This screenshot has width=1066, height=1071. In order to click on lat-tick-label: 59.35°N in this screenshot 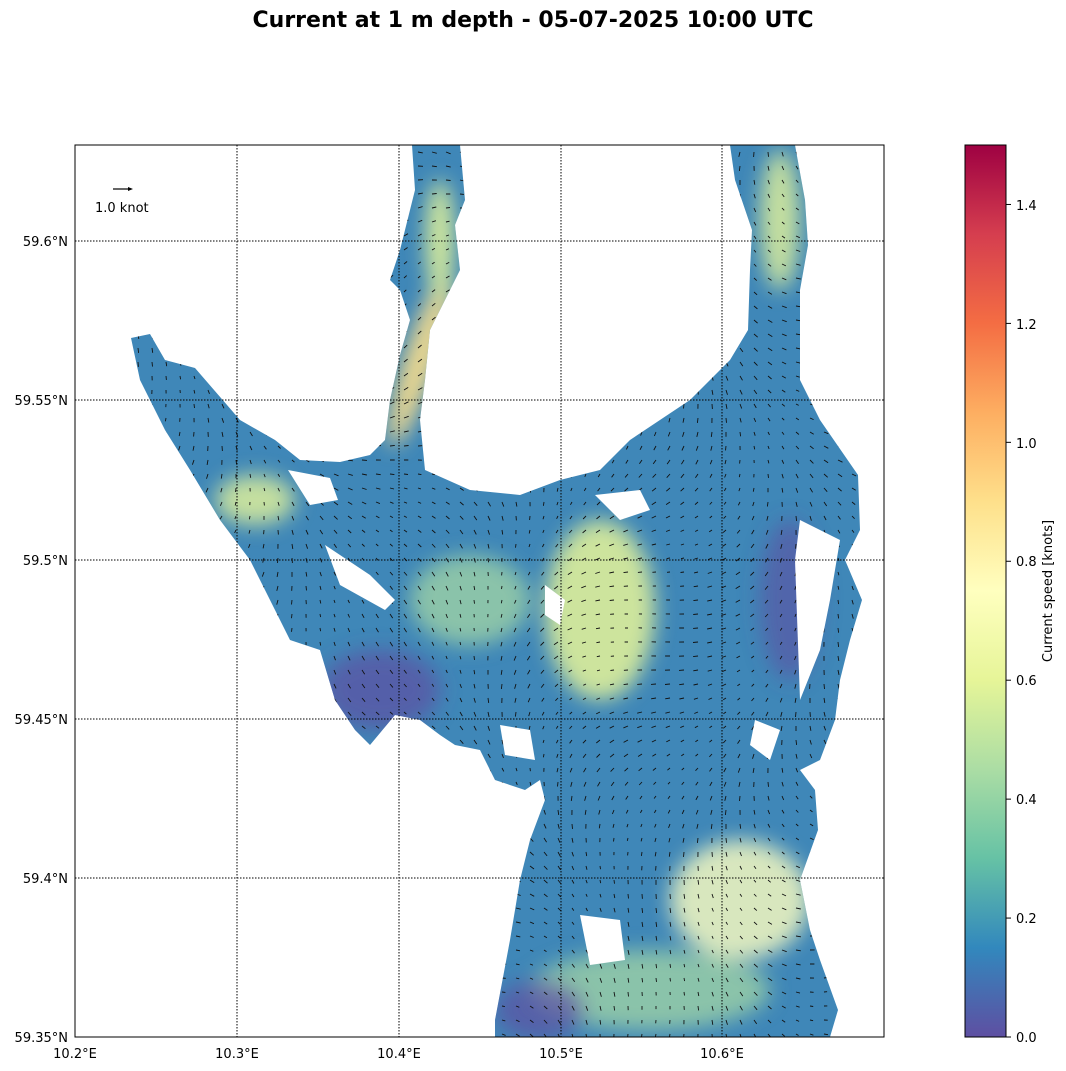, I will do `click(41, 1038)`.